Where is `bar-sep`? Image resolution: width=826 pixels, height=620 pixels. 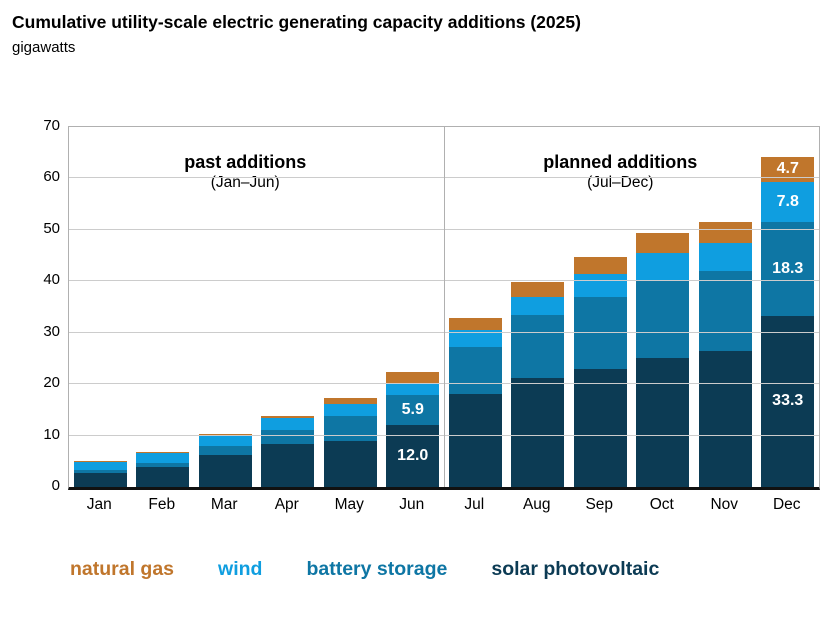 bar-sep is located at coordinates (600, 307).